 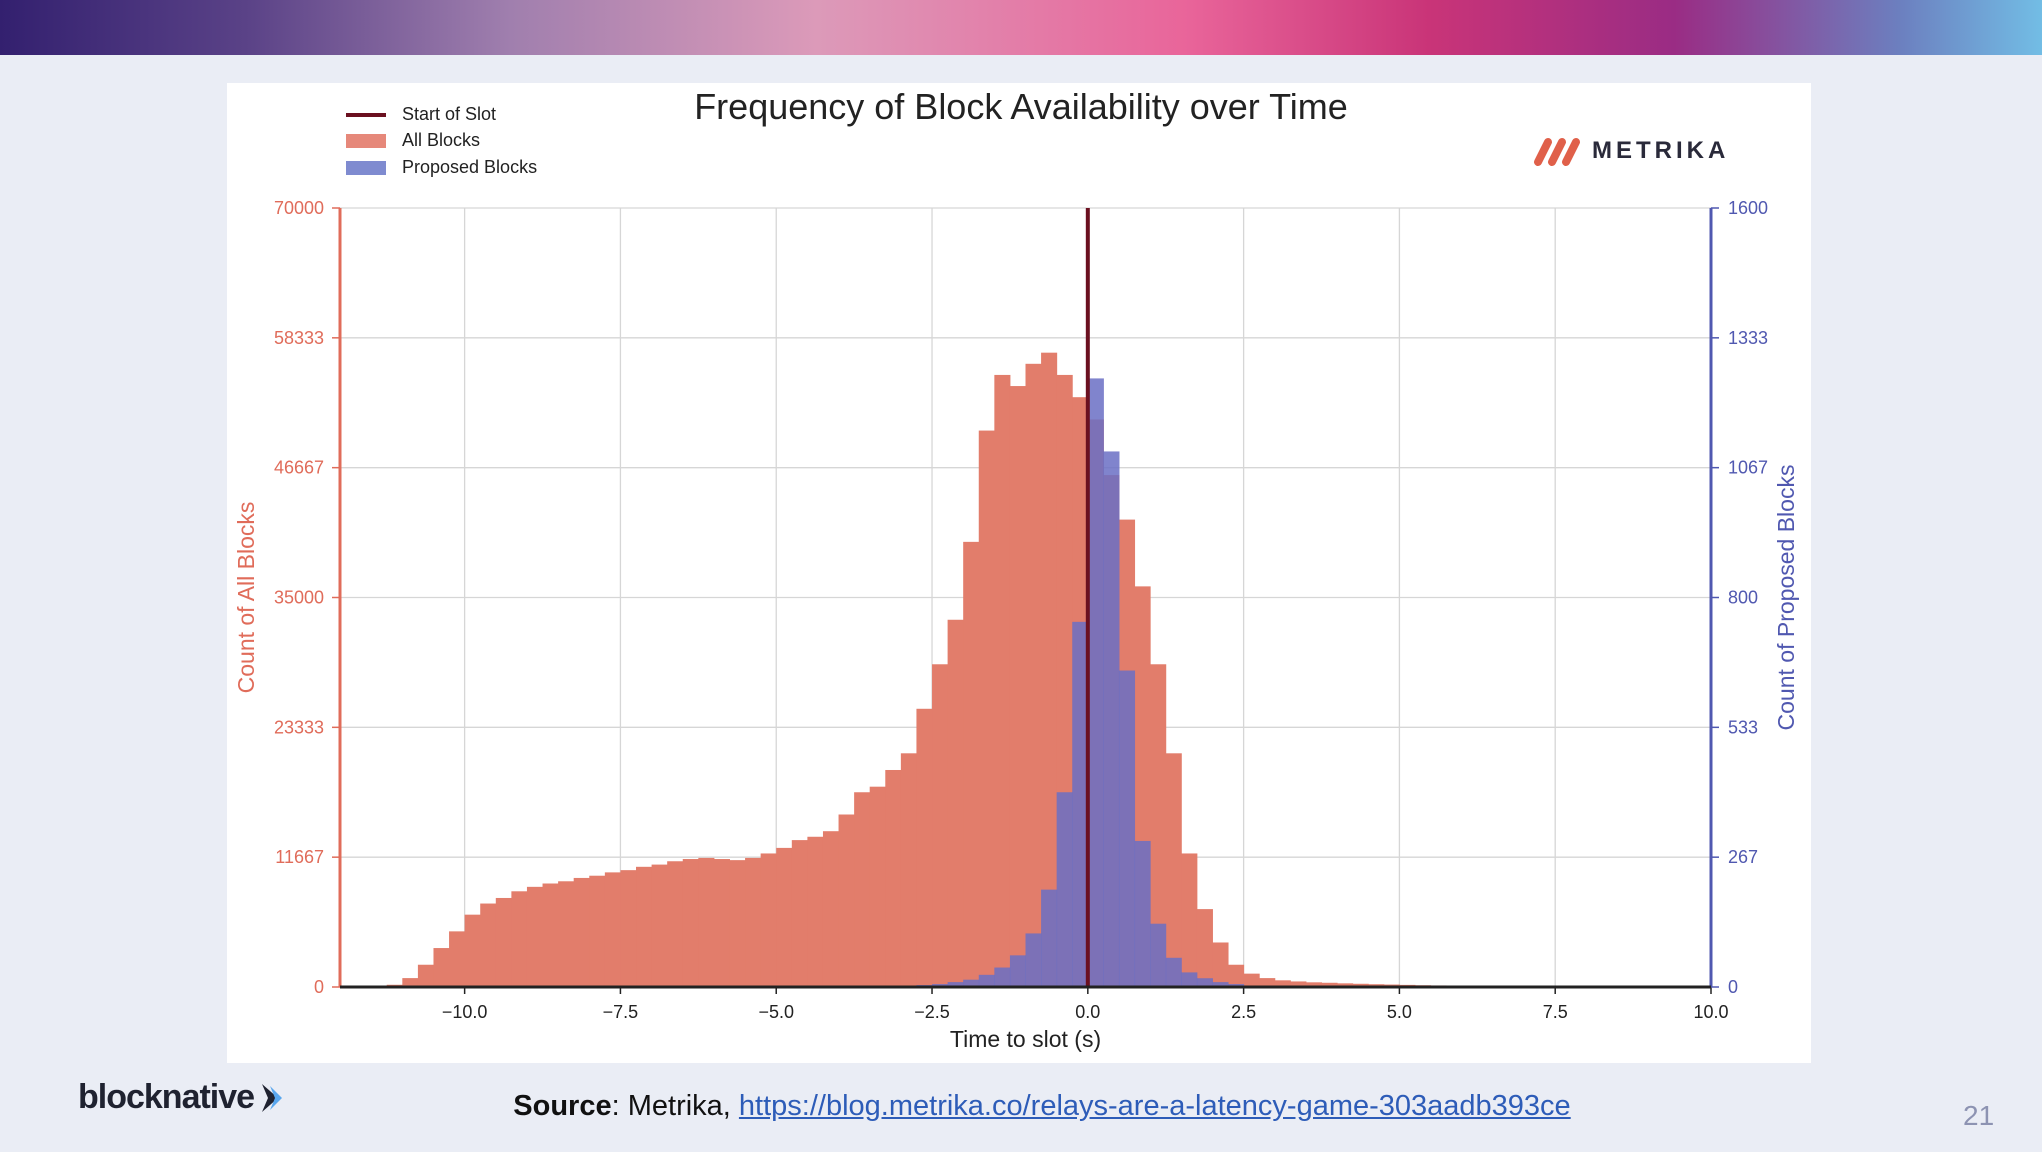 I want to click on source-text: : Metrika,, so click(x=675, y=1106).